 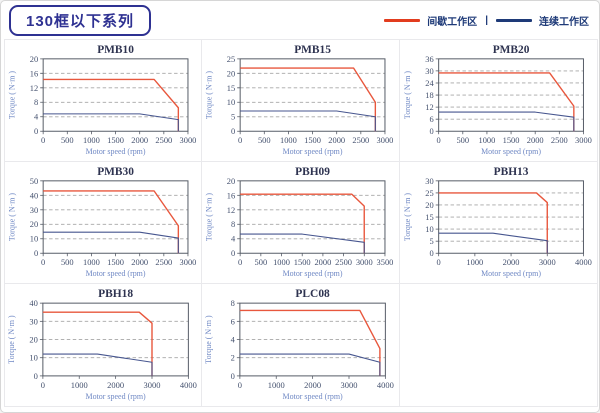 What do you see at coordinates (312, 140) in the screenshot?
I see `x-tick-label: 1500` at bounding box center [312, 140].